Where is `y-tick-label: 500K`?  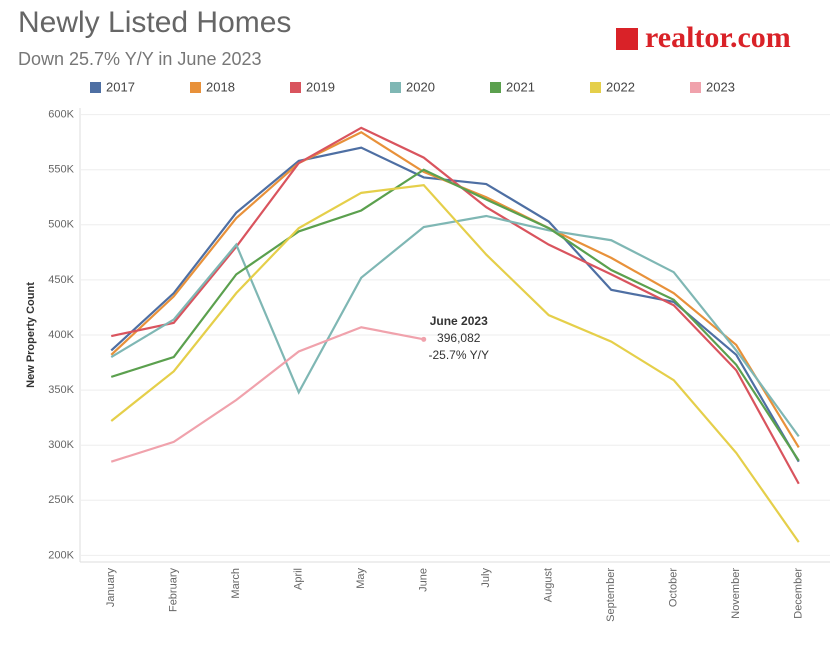 y-tick-label: 500K is located at coordinates (61, 225).